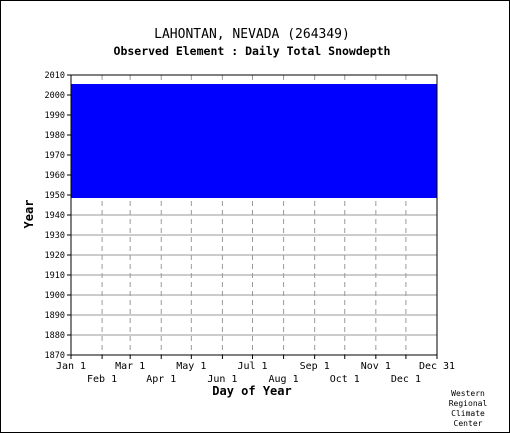 This screenshot has width=510, height=433. Describe the element at coordinates (468, 403) in the screenshot. I see `credit-line: Regional` at that location.